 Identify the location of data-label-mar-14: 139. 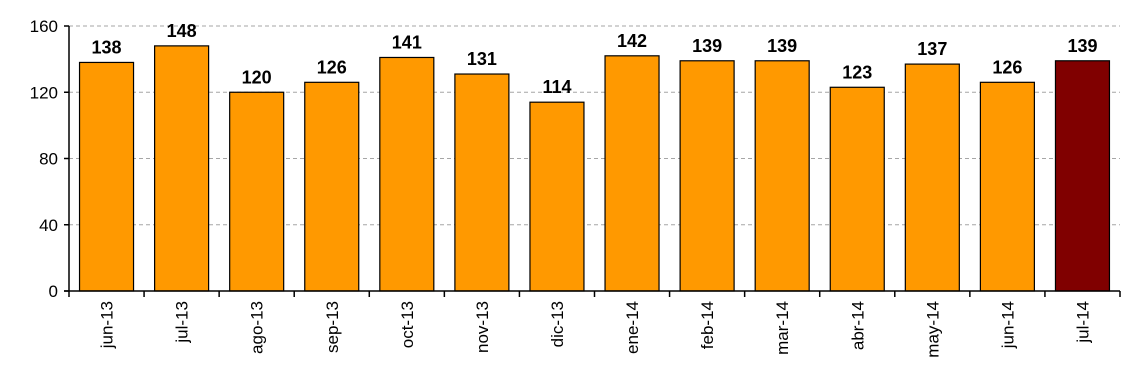
(782, 46).